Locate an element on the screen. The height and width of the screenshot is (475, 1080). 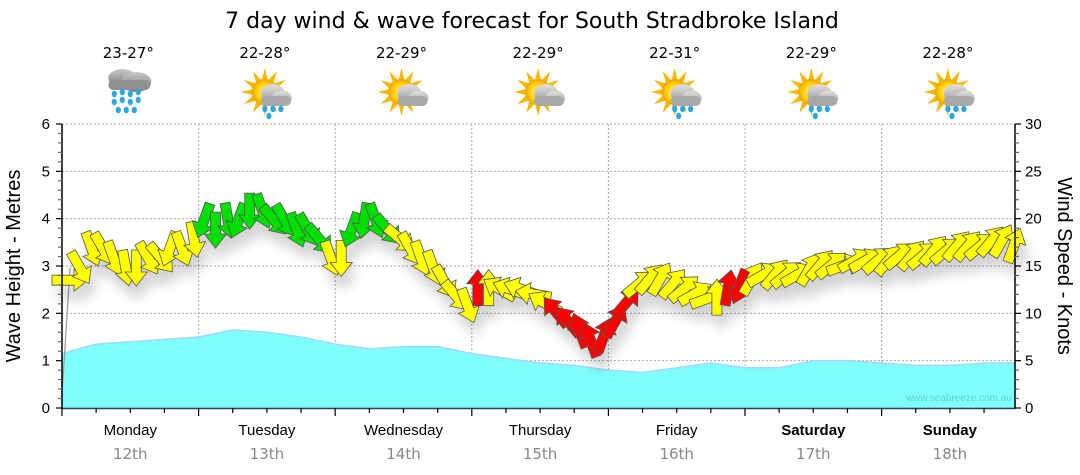
day-label-sunday: Sunday is located at coordinates (950, 430).